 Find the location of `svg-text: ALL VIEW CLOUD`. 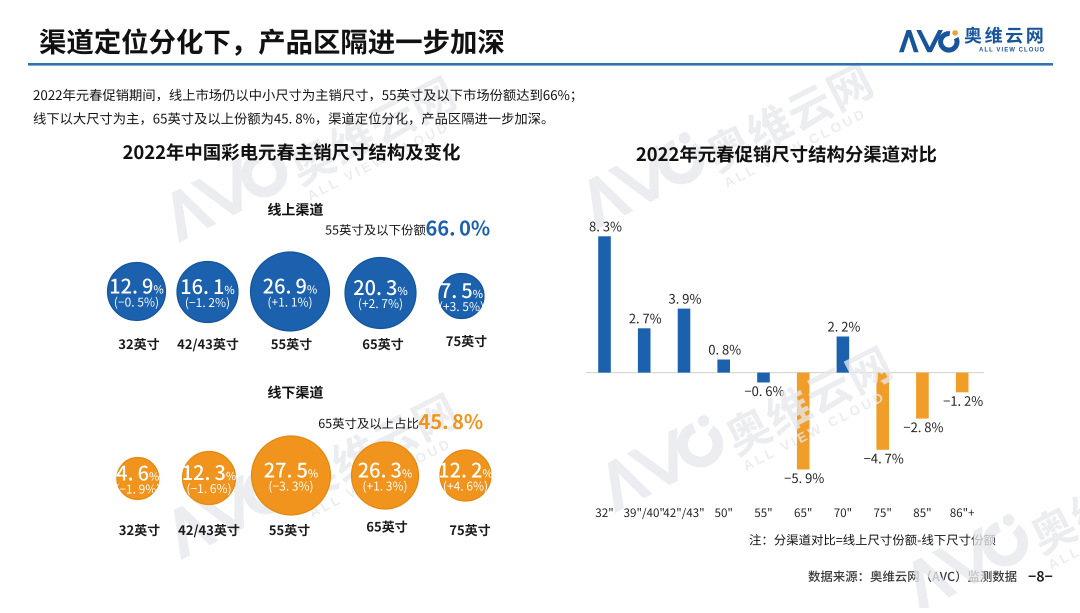

svg-text: ALL VIEW CLOUD is located at coordinates (1012, 51).